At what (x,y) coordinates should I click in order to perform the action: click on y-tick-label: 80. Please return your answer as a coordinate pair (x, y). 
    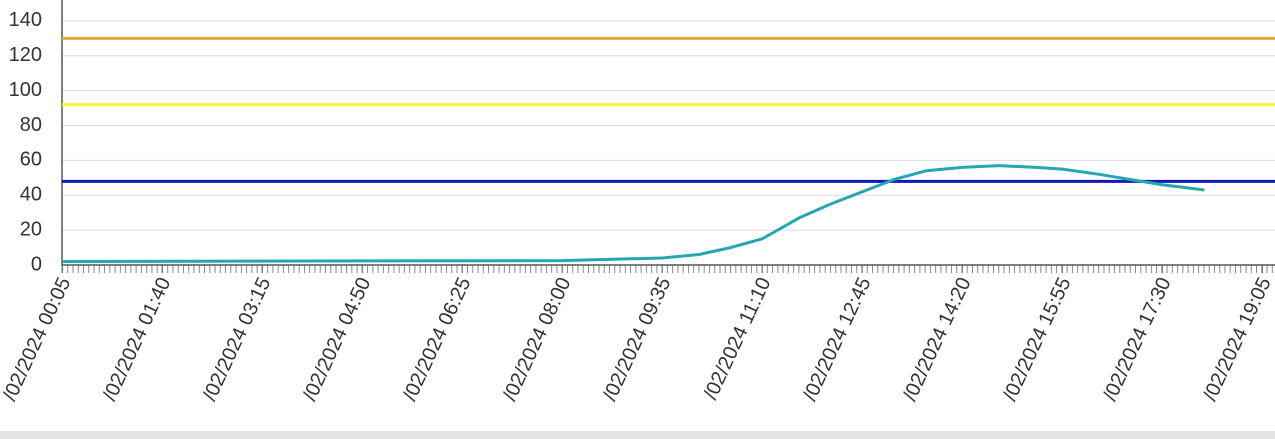
    Looking at the image, I should click on (31, 125).